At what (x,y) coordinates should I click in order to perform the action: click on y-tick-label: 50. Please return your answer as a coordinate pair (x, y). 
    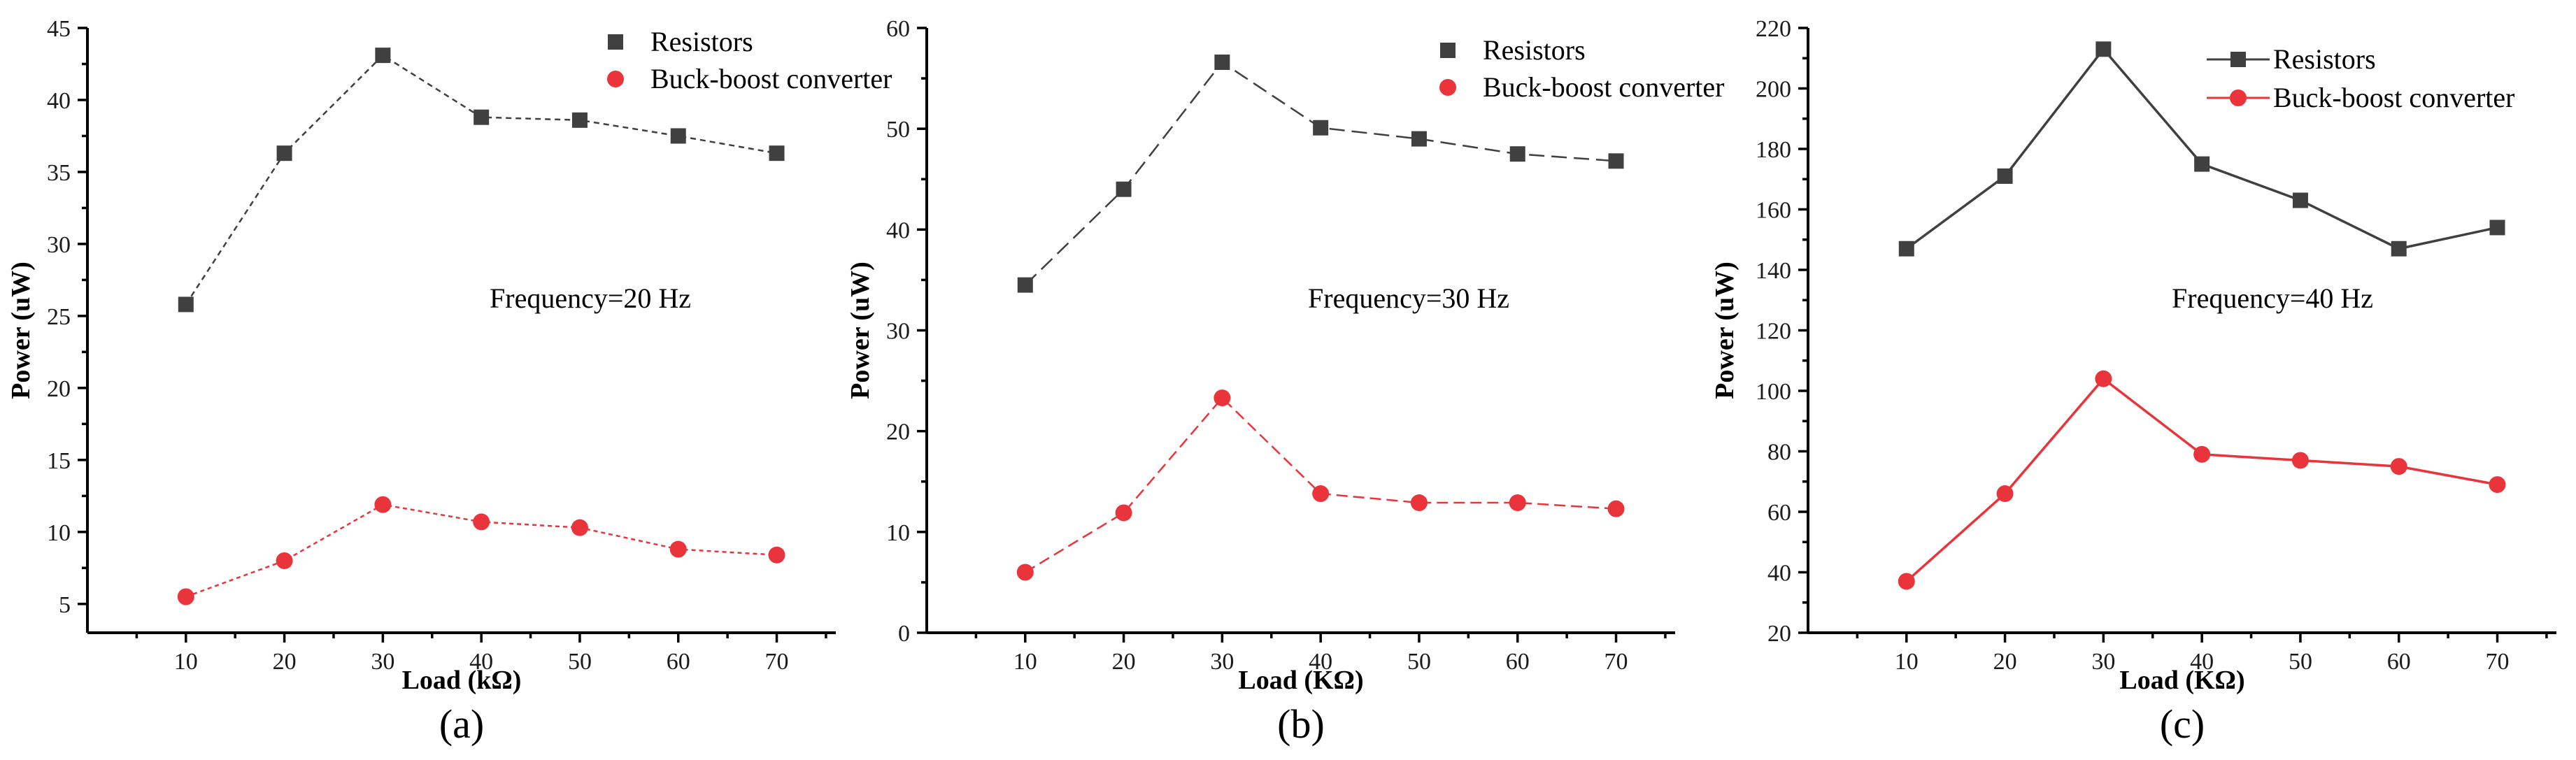
    Looking at the image, I should click on (898, 130).